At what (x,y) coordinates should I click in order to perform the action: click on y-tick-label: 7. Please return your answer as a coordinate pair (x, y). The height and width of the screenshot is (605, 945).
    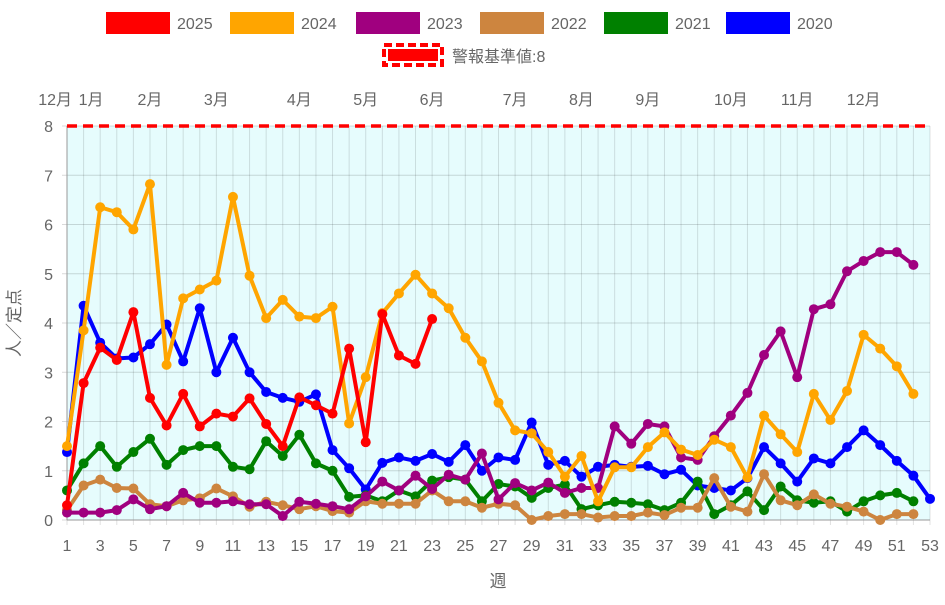
    Looking at the image, I should click on (48, 176).